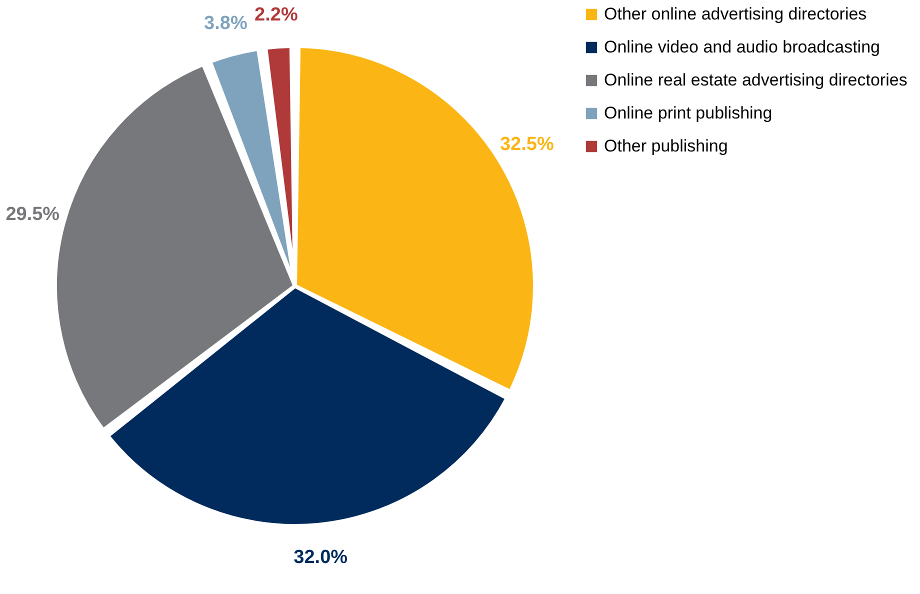  What do you see at coordinates (742, 47) in the screenshot?
I see `legend-label: Online video and audio broadcasting` at bounding box center [742, 47].